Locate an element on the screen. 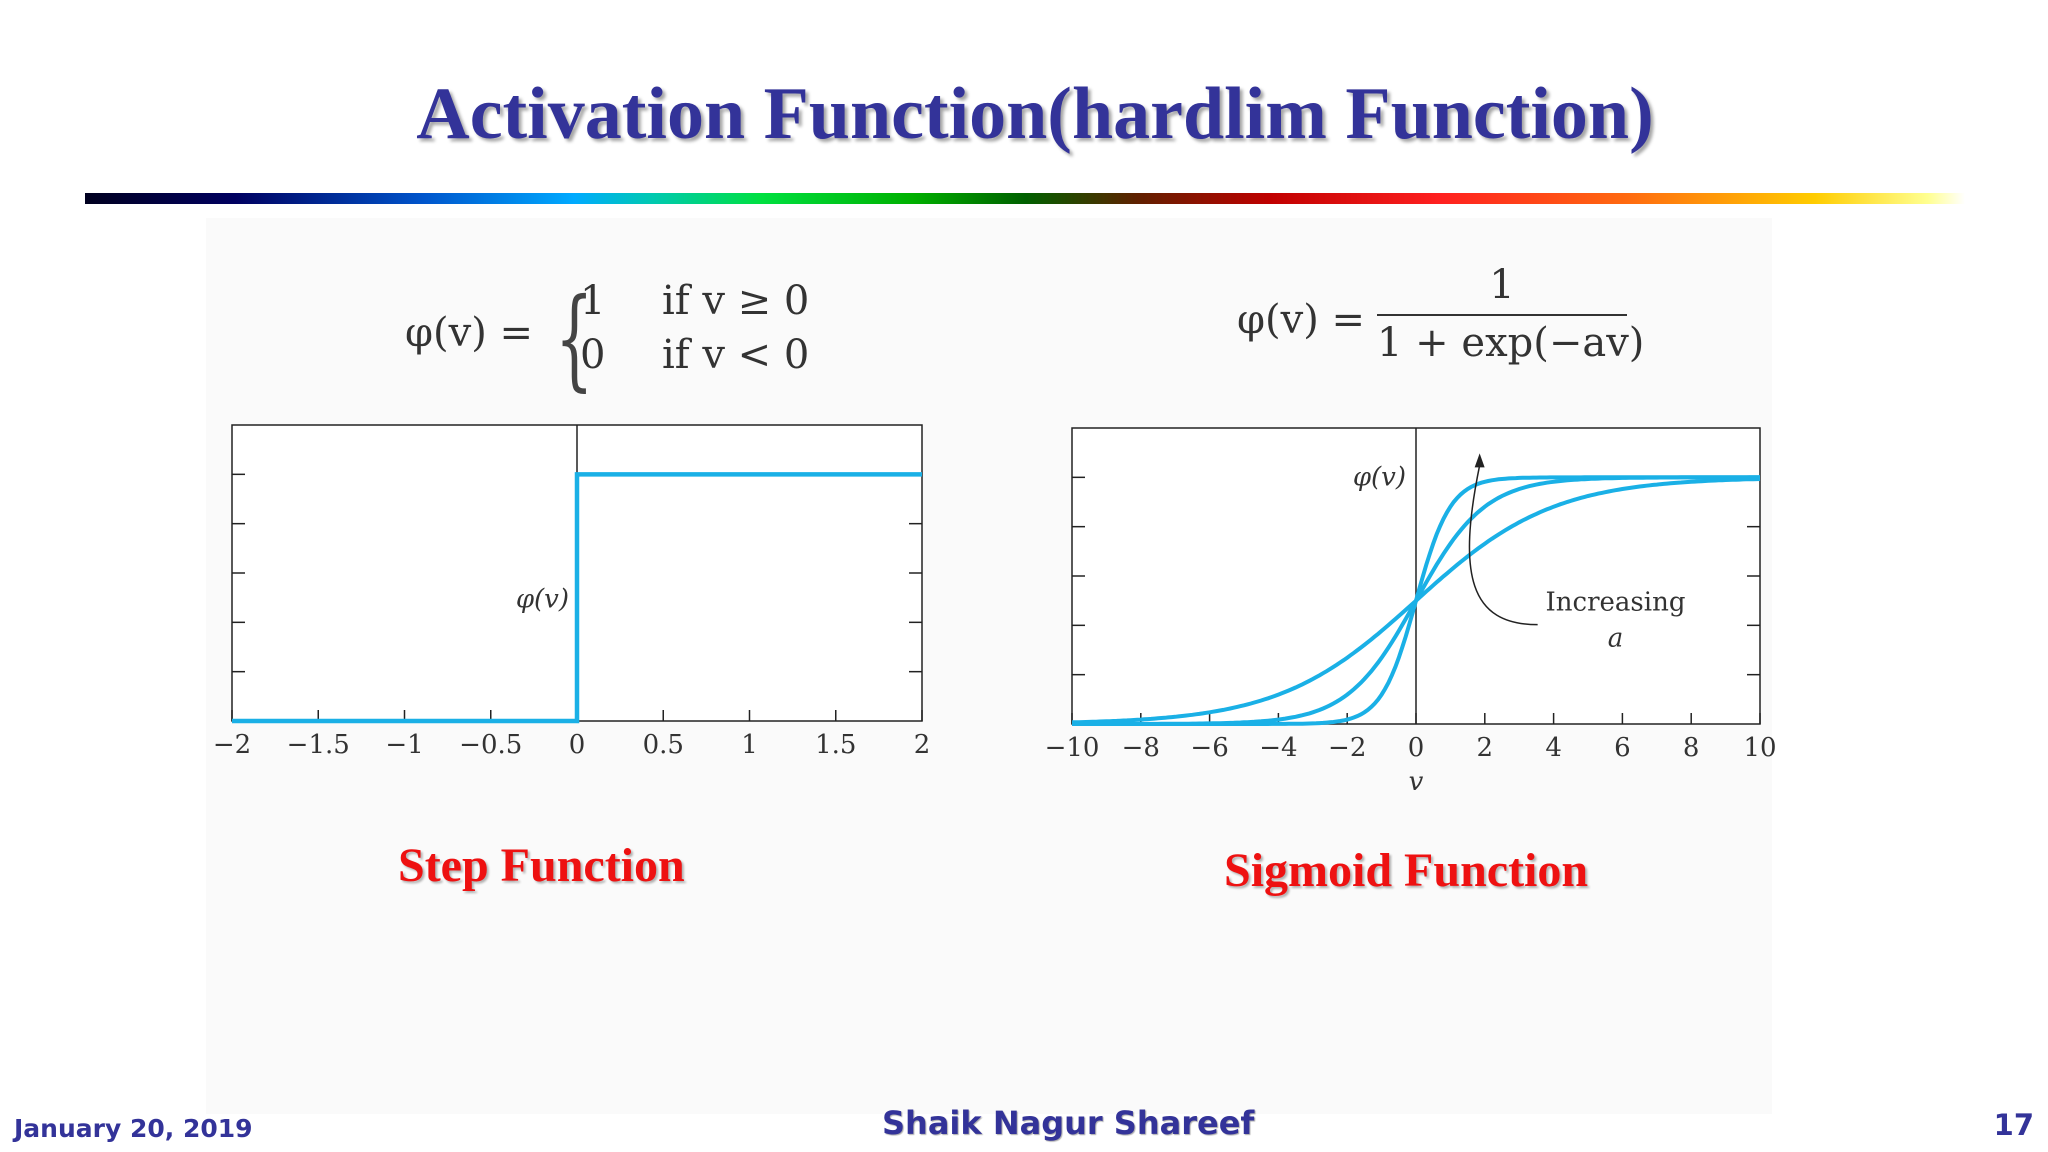 This screenshot has width=2048, height=1152. step-equation-lhs: φ(v) = is located at coordinates (469, 333).